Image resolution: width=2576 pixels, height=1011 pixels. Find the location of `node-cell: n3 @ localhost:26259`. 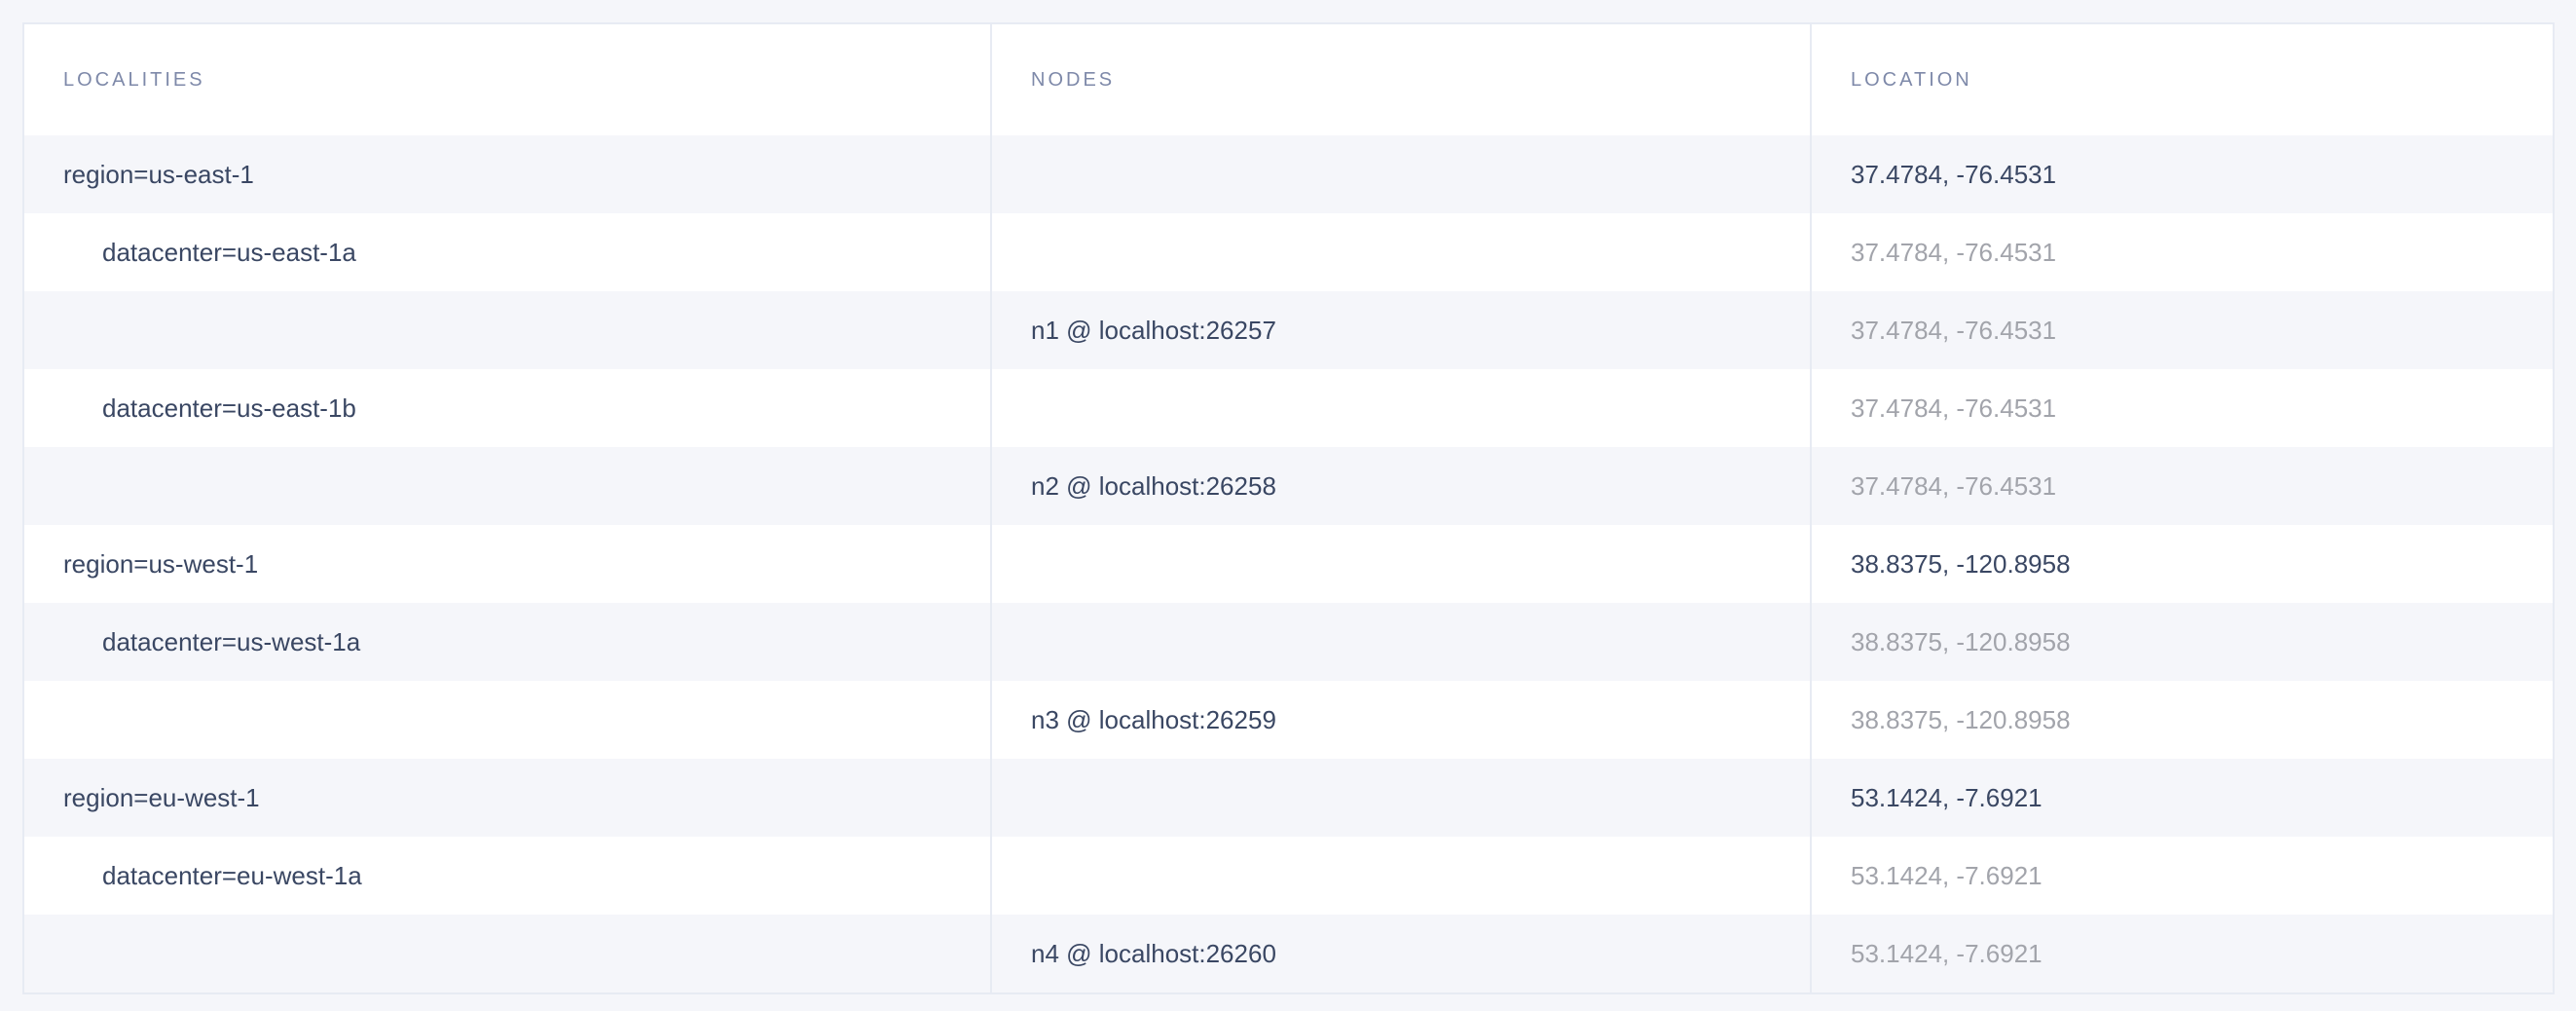

node-cell: n3 @ localhost:26259 is located at coordinates (1402, 720).